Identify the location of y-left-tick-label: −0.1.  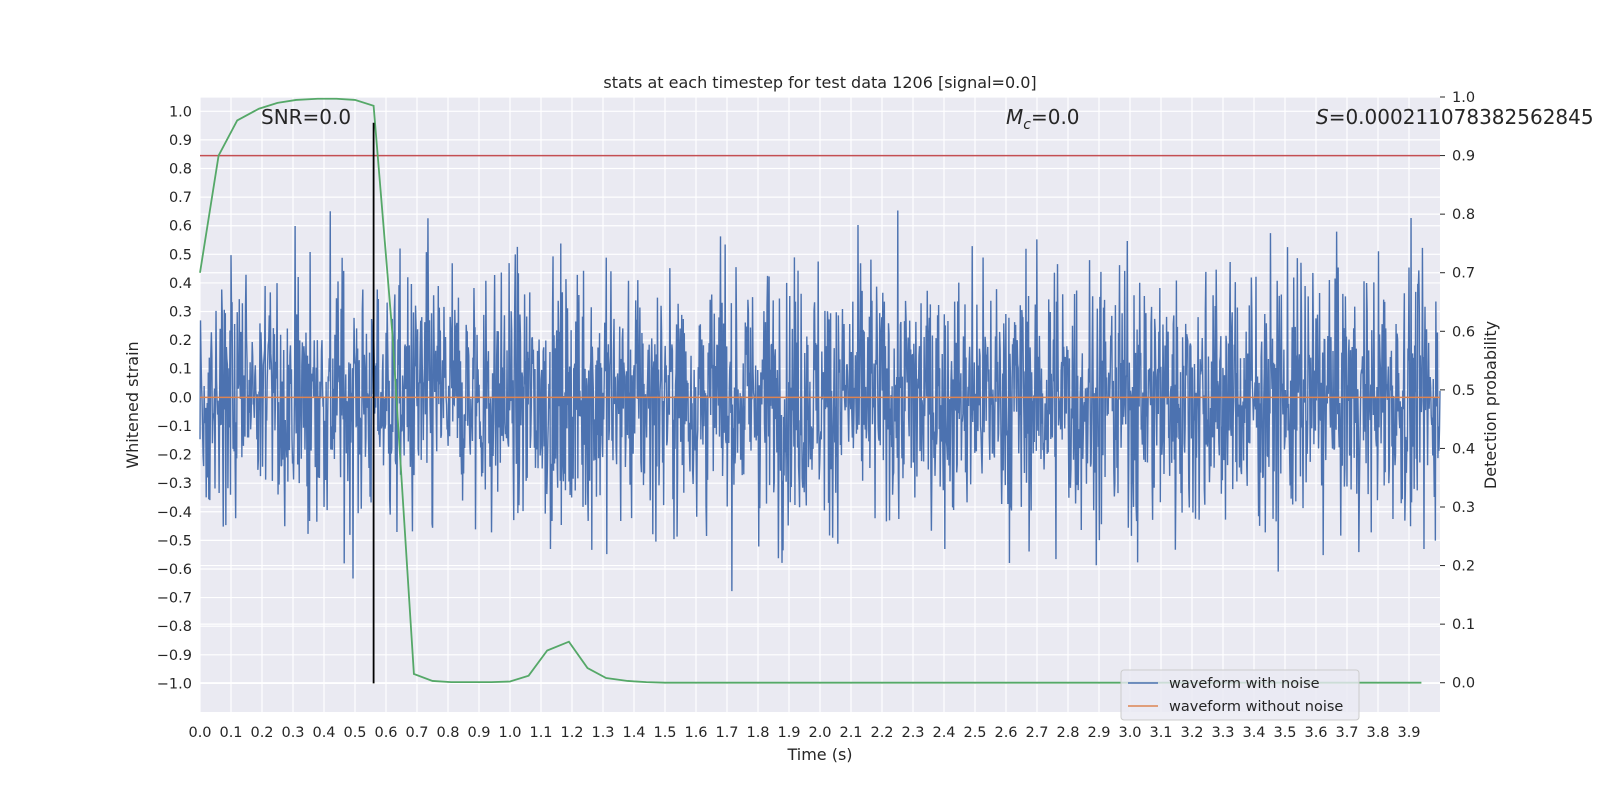
(174, 427).